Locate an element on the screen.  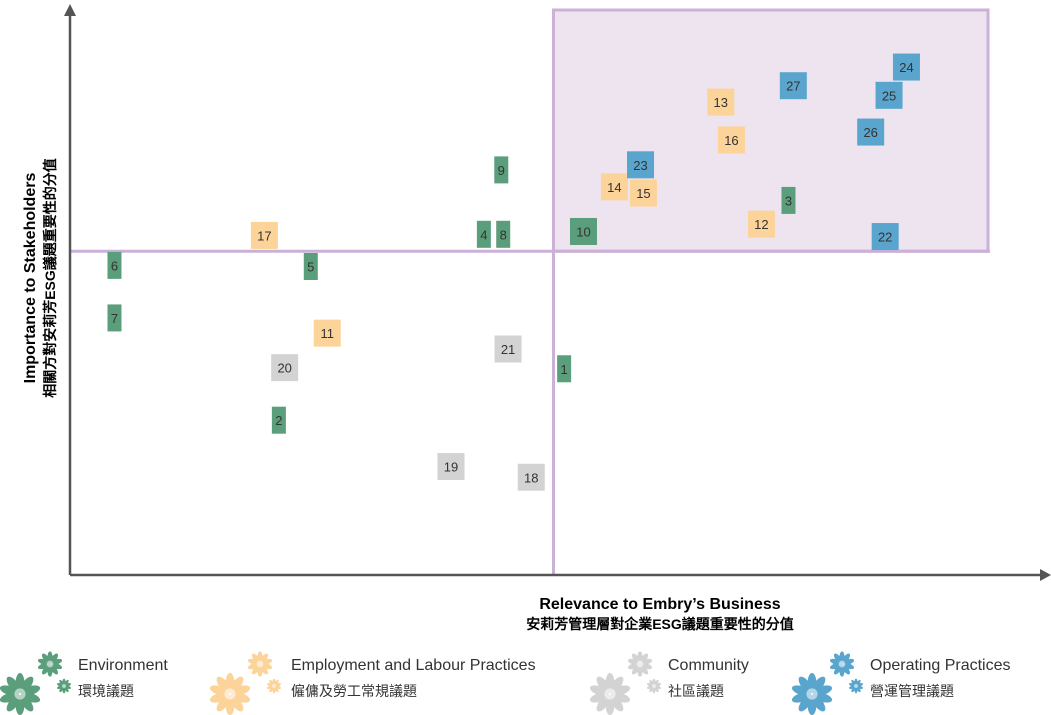
data-point: 14 is located at coordinates (614, 187).